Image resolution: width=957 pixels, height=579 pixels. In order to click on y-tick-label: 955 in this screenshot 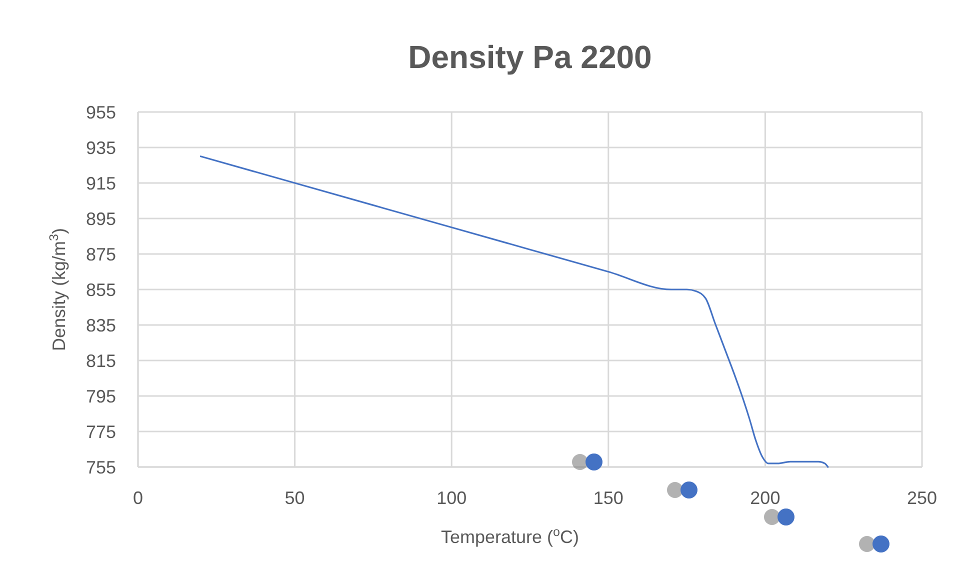, I will do `click(101, 112)`.